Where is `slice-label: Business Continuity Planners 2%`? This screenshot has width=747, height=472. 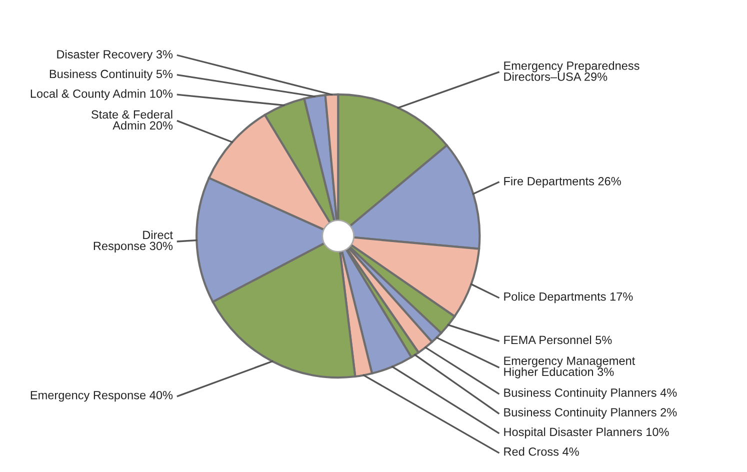 slice-label: Business Continuity Planners 2% is located at coordinates (590, 413).